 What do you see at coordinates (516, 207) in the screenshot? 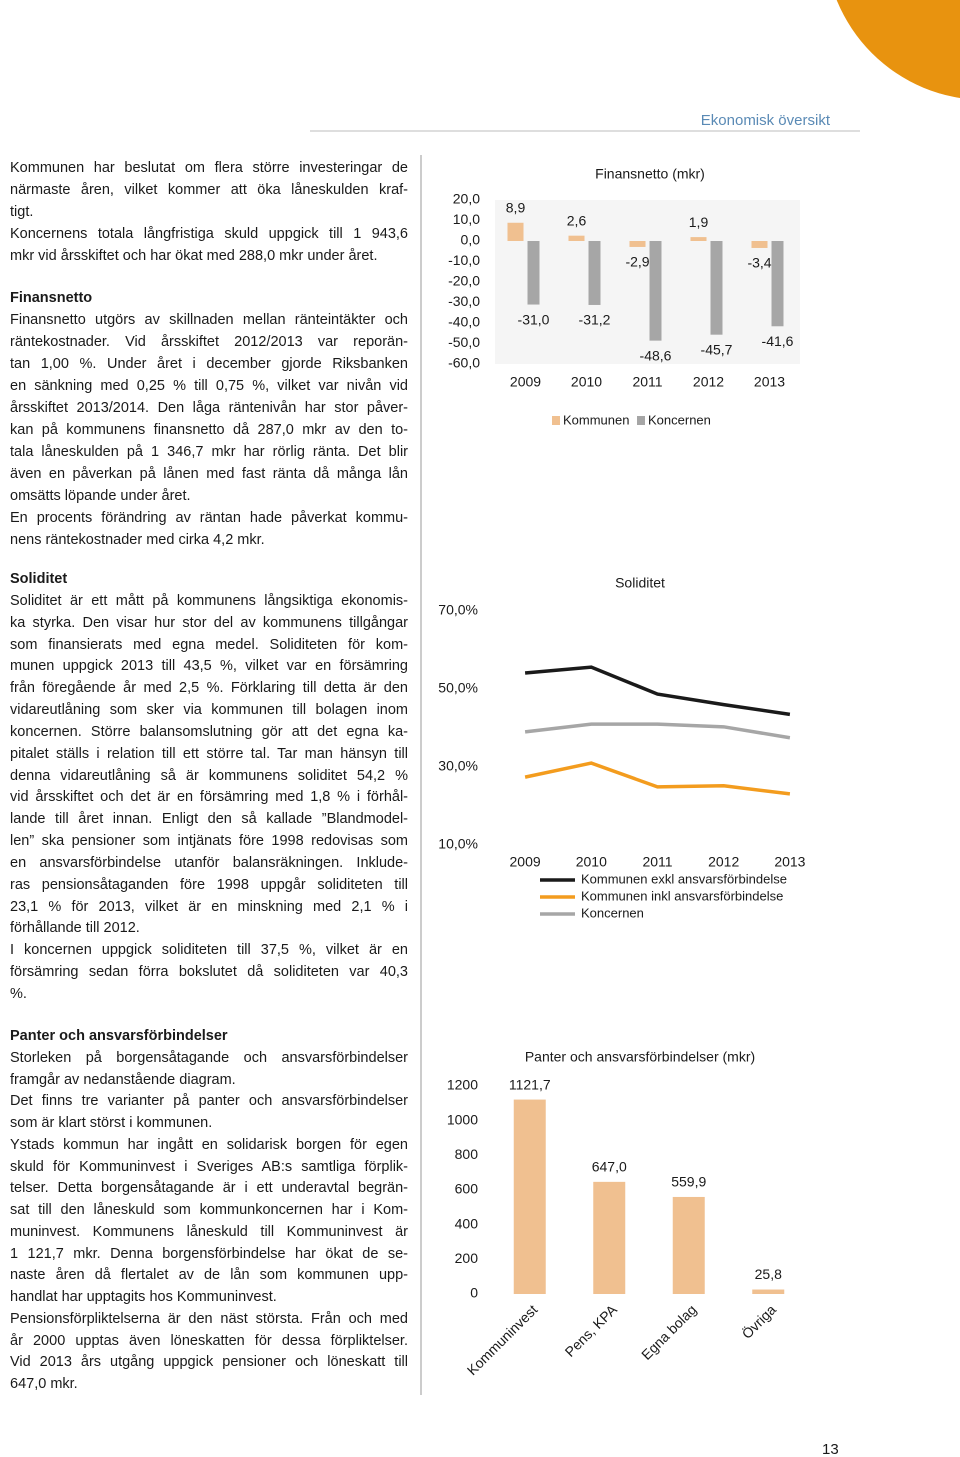
I see `data-label: 8,9` at bounding box center [516, 207].